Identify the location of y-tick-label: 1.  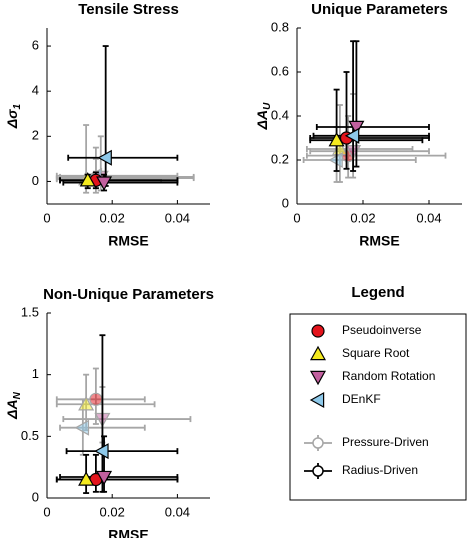
(35, 373).